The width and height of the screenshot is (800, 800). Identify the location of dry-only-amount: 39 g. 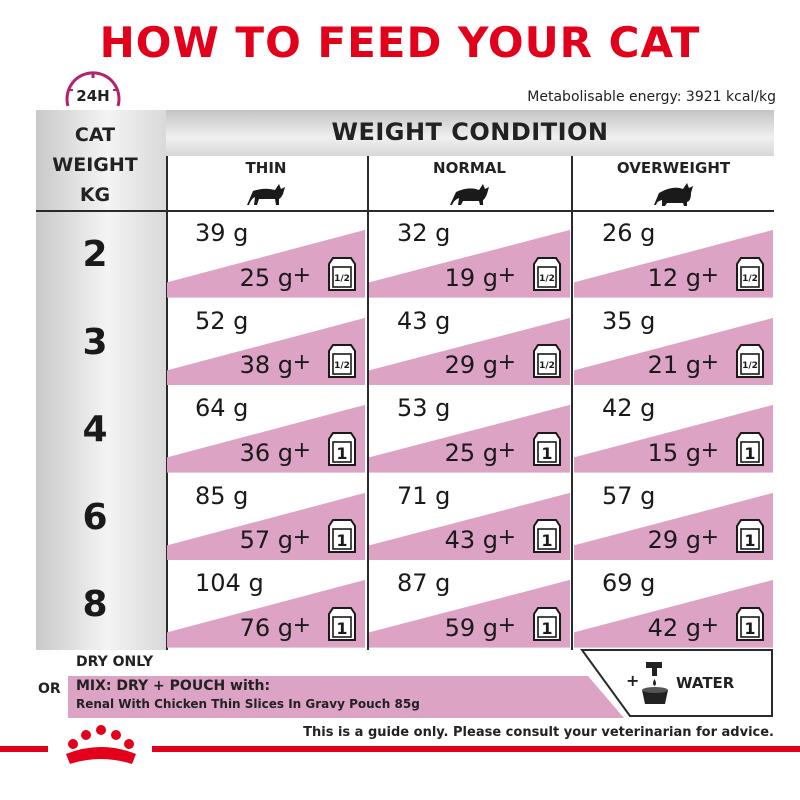
(222, 233).